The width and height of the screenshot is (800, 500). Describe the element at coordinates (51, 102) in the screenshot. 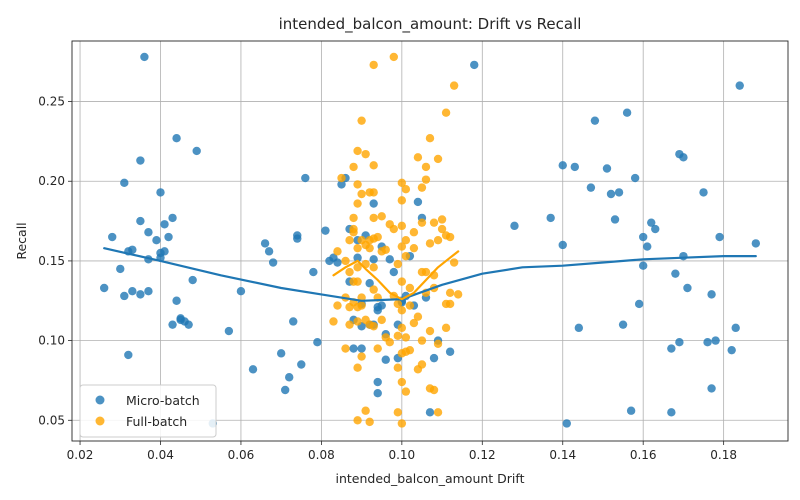

I see `y-tick-label: 0.25` at that location.